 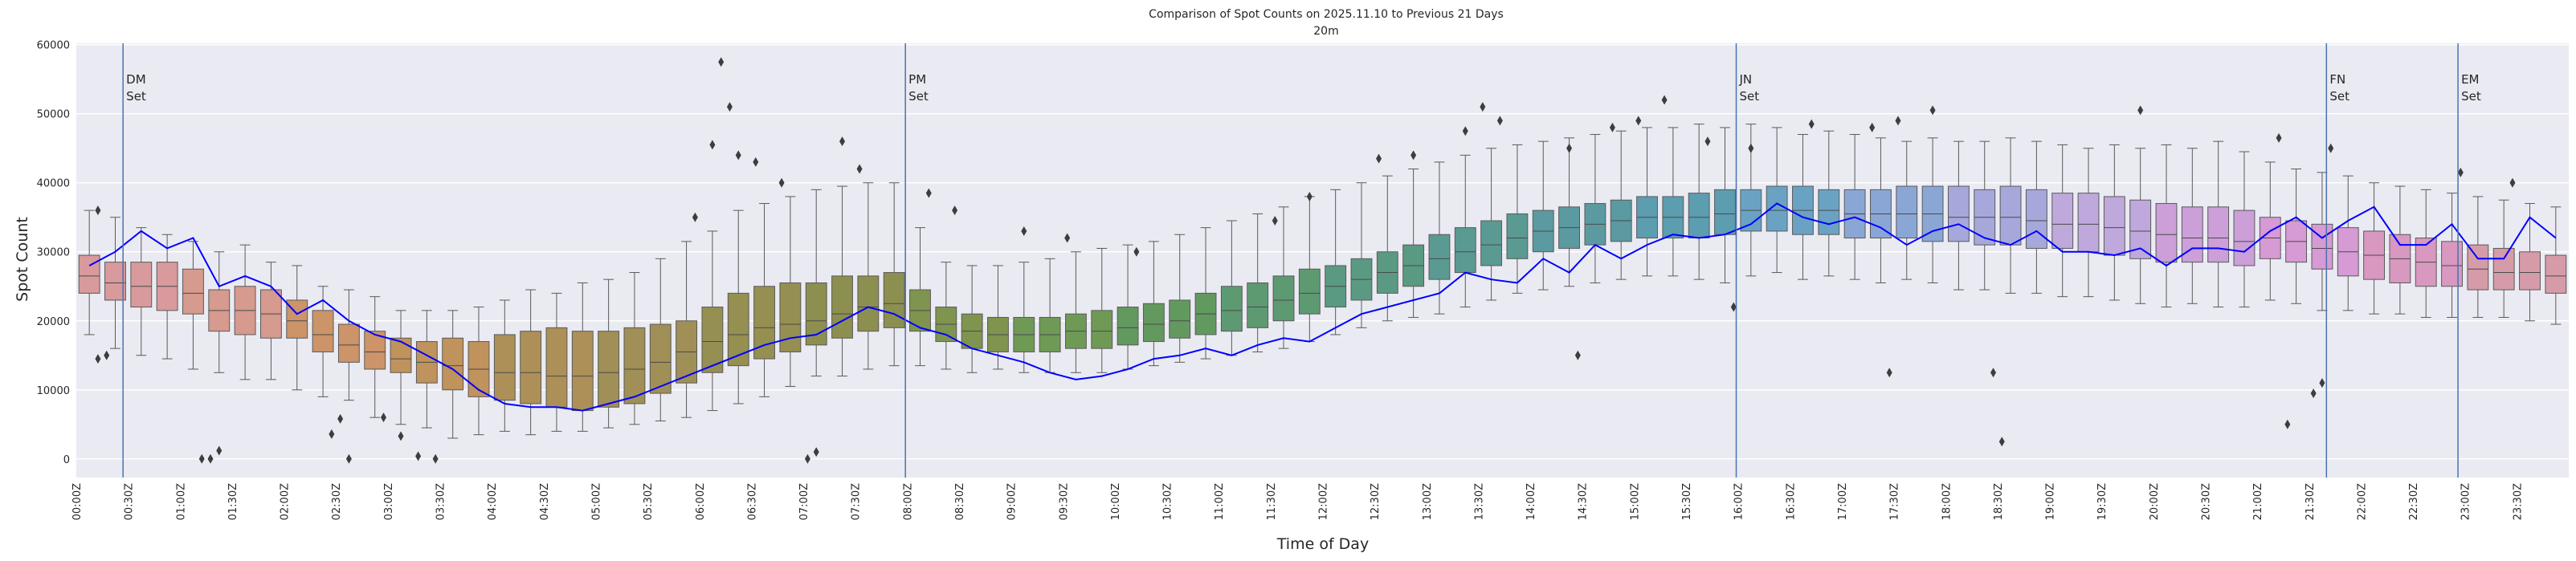 I want to click on x-tick-label: 09:00Z, so click(x=1012, y=501).